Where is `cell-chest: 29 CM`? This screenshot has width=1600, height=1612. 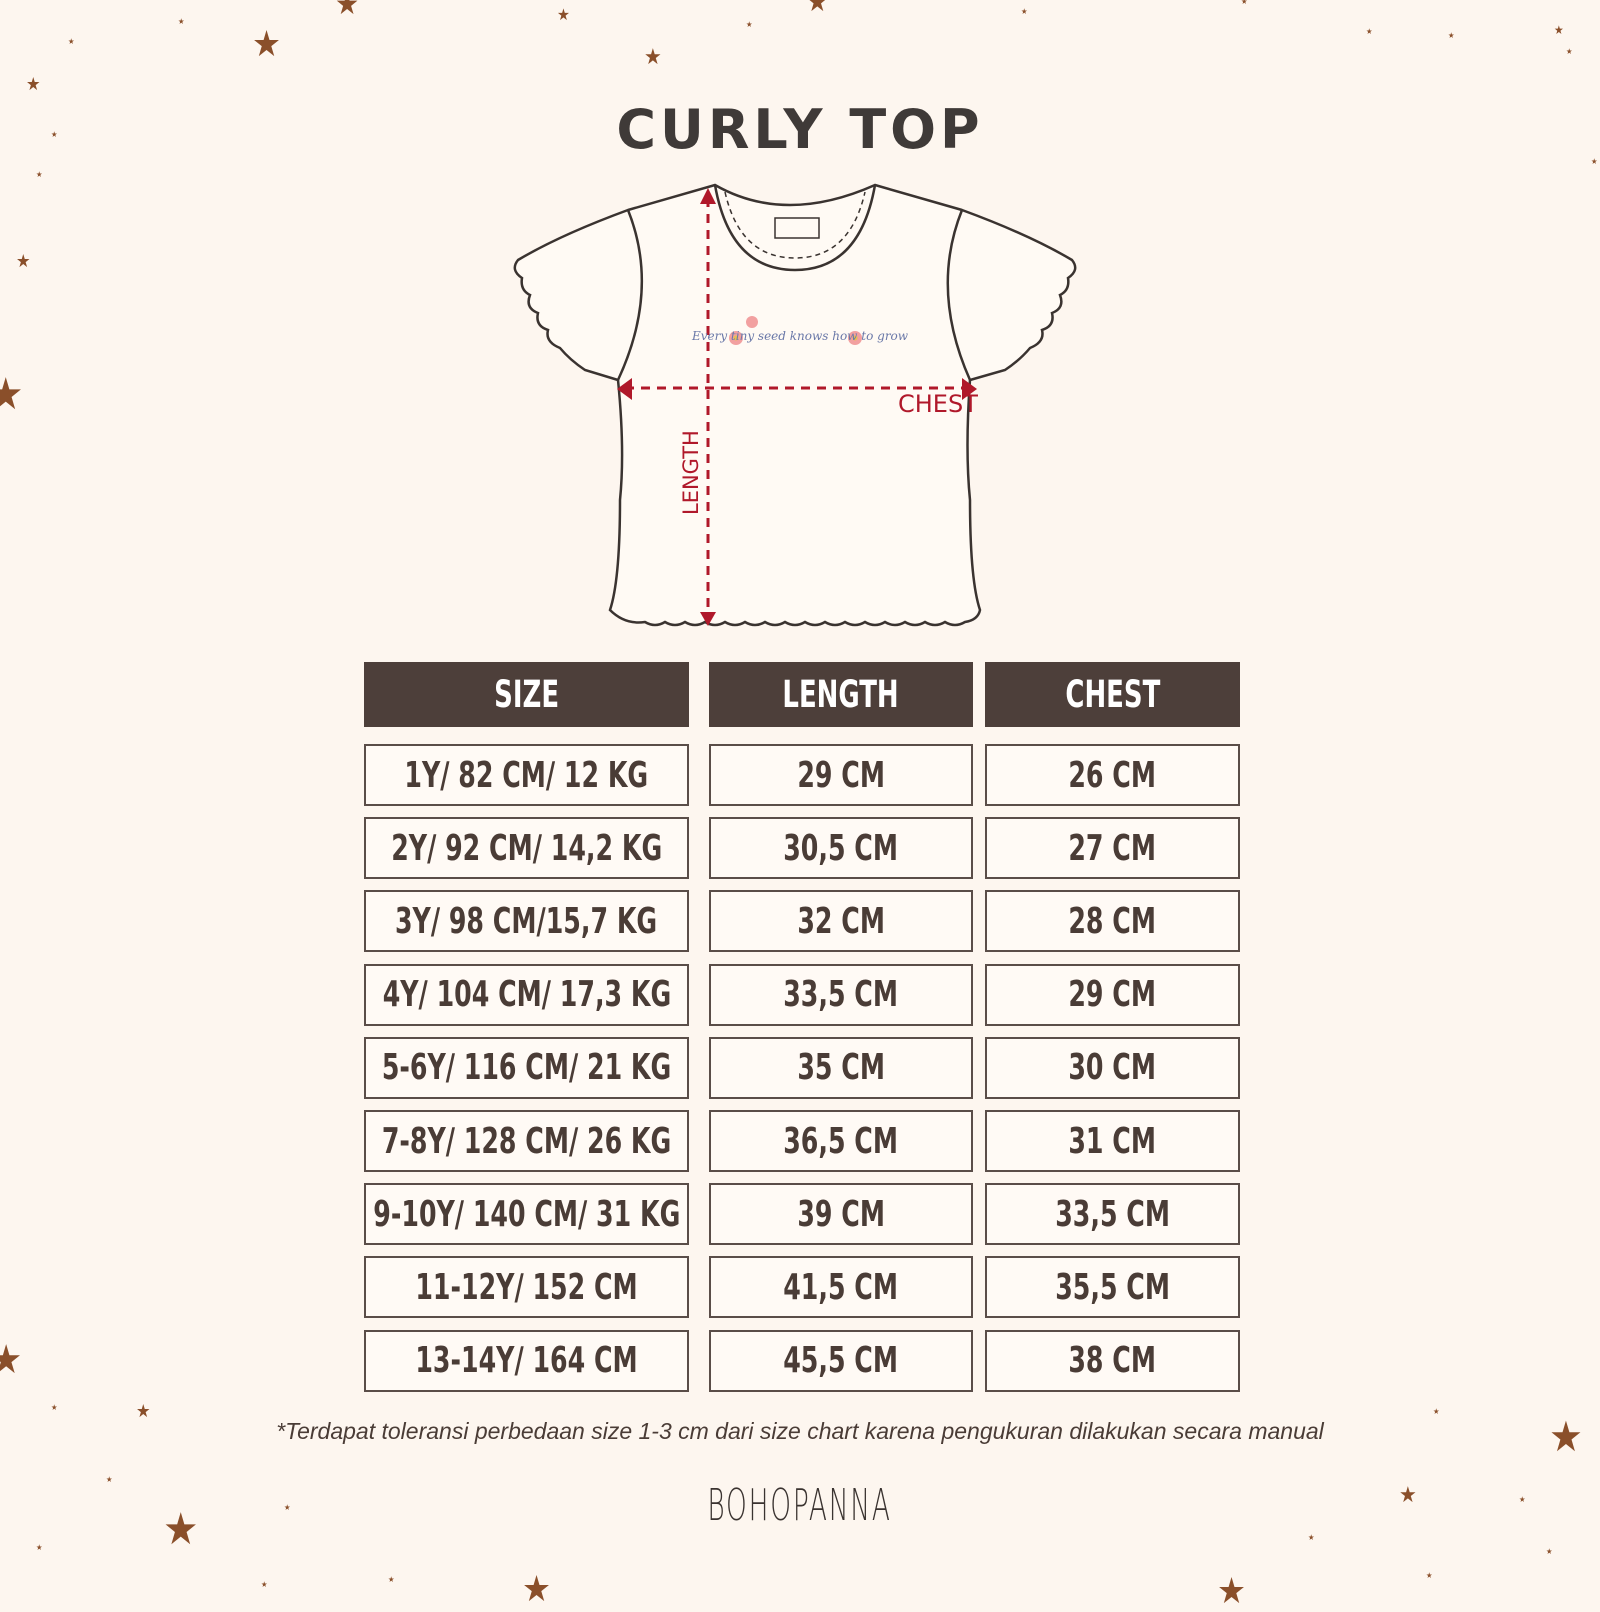 cell-chest: 29 CM is located at coordinates (1112, 994).